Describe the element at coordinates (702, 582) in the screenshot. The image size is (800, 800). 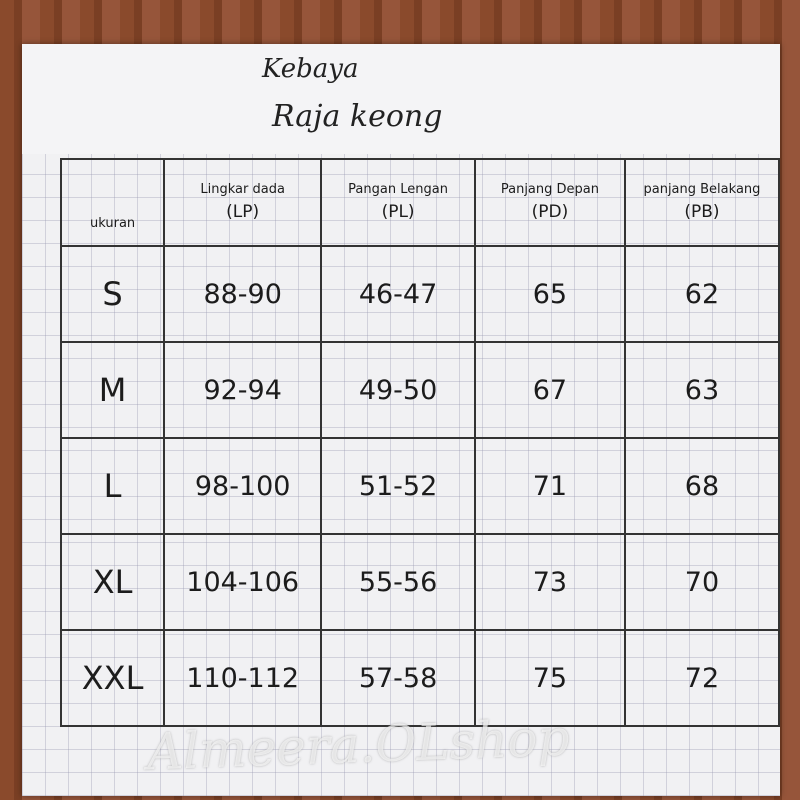
I see `cell-panjang-belakang: 70` at that location.